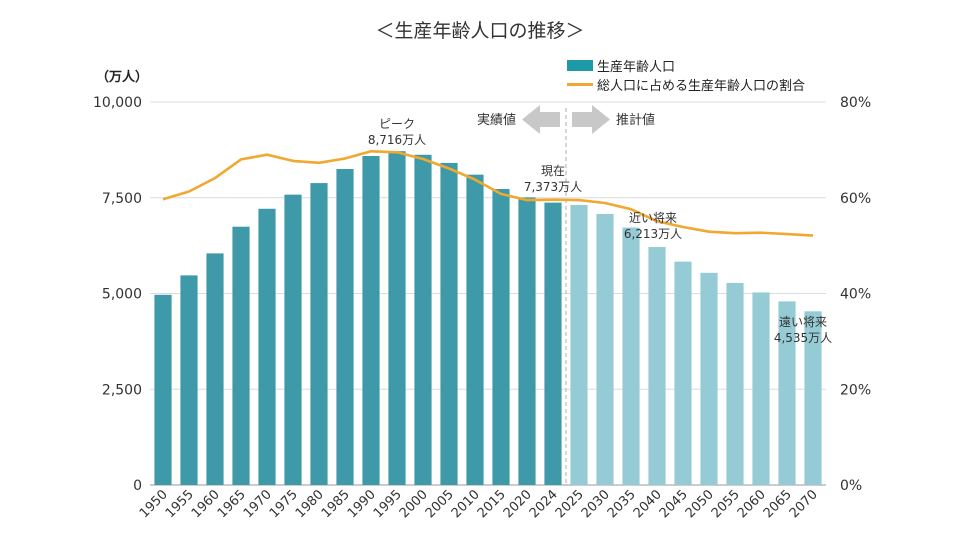 This screenshot has height=540, width=960. I want to click on x-tick-label: 2025, so click(570, 504).